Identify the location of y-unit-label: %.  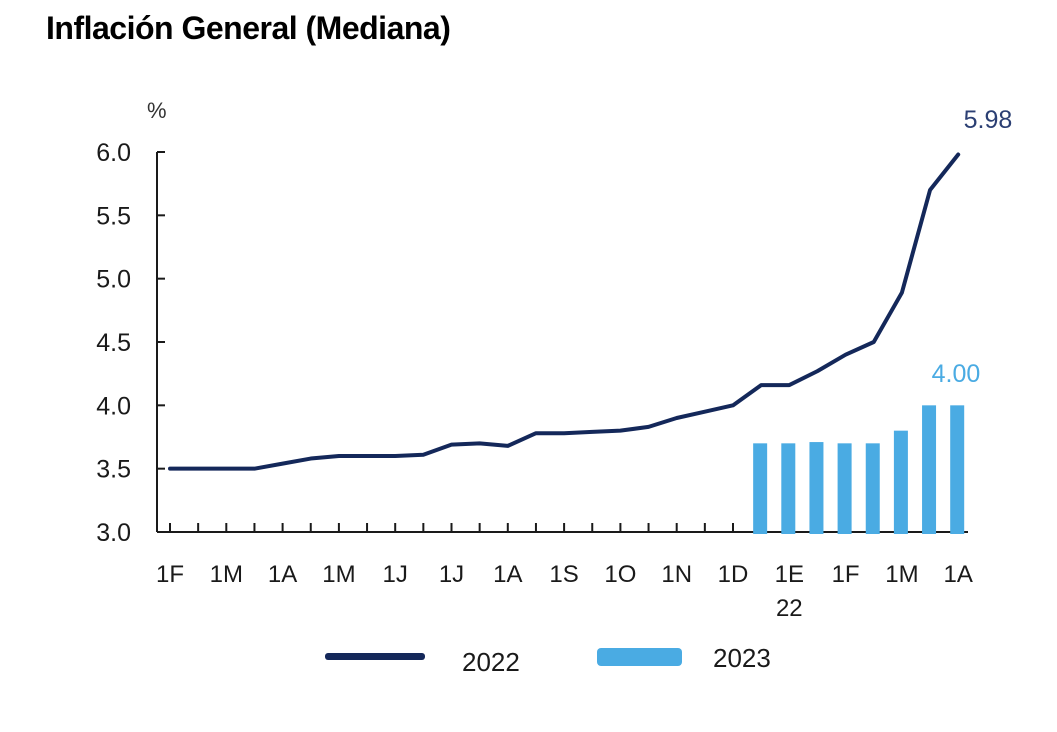
(157, 110).